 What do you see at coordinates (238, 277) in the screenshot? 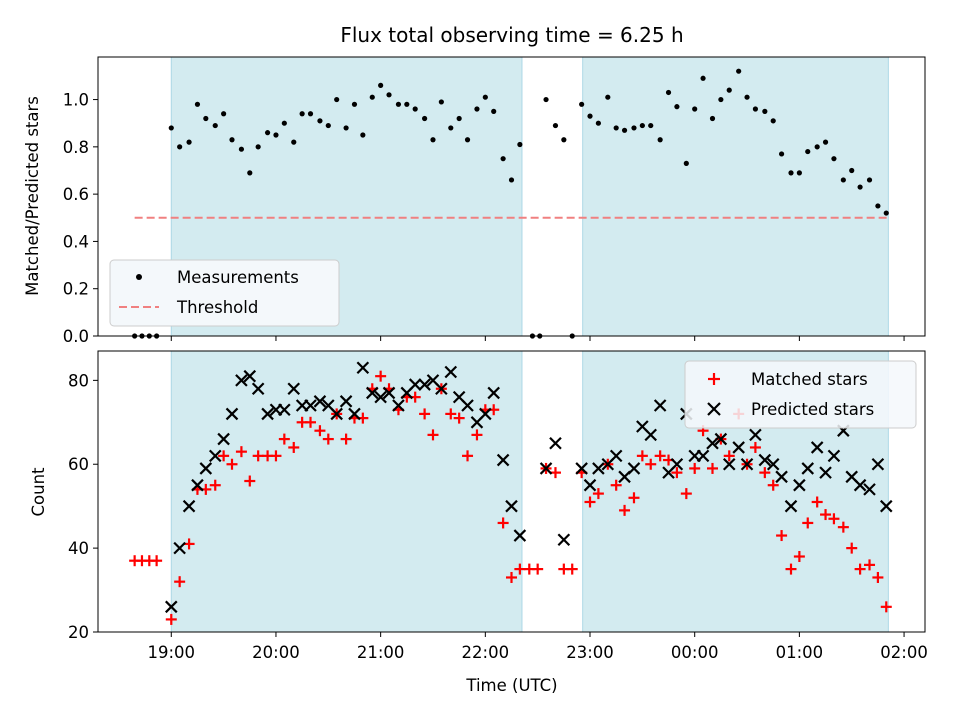
I see `legend-measurements-label: Measurements` at bounding box center [238, 277].